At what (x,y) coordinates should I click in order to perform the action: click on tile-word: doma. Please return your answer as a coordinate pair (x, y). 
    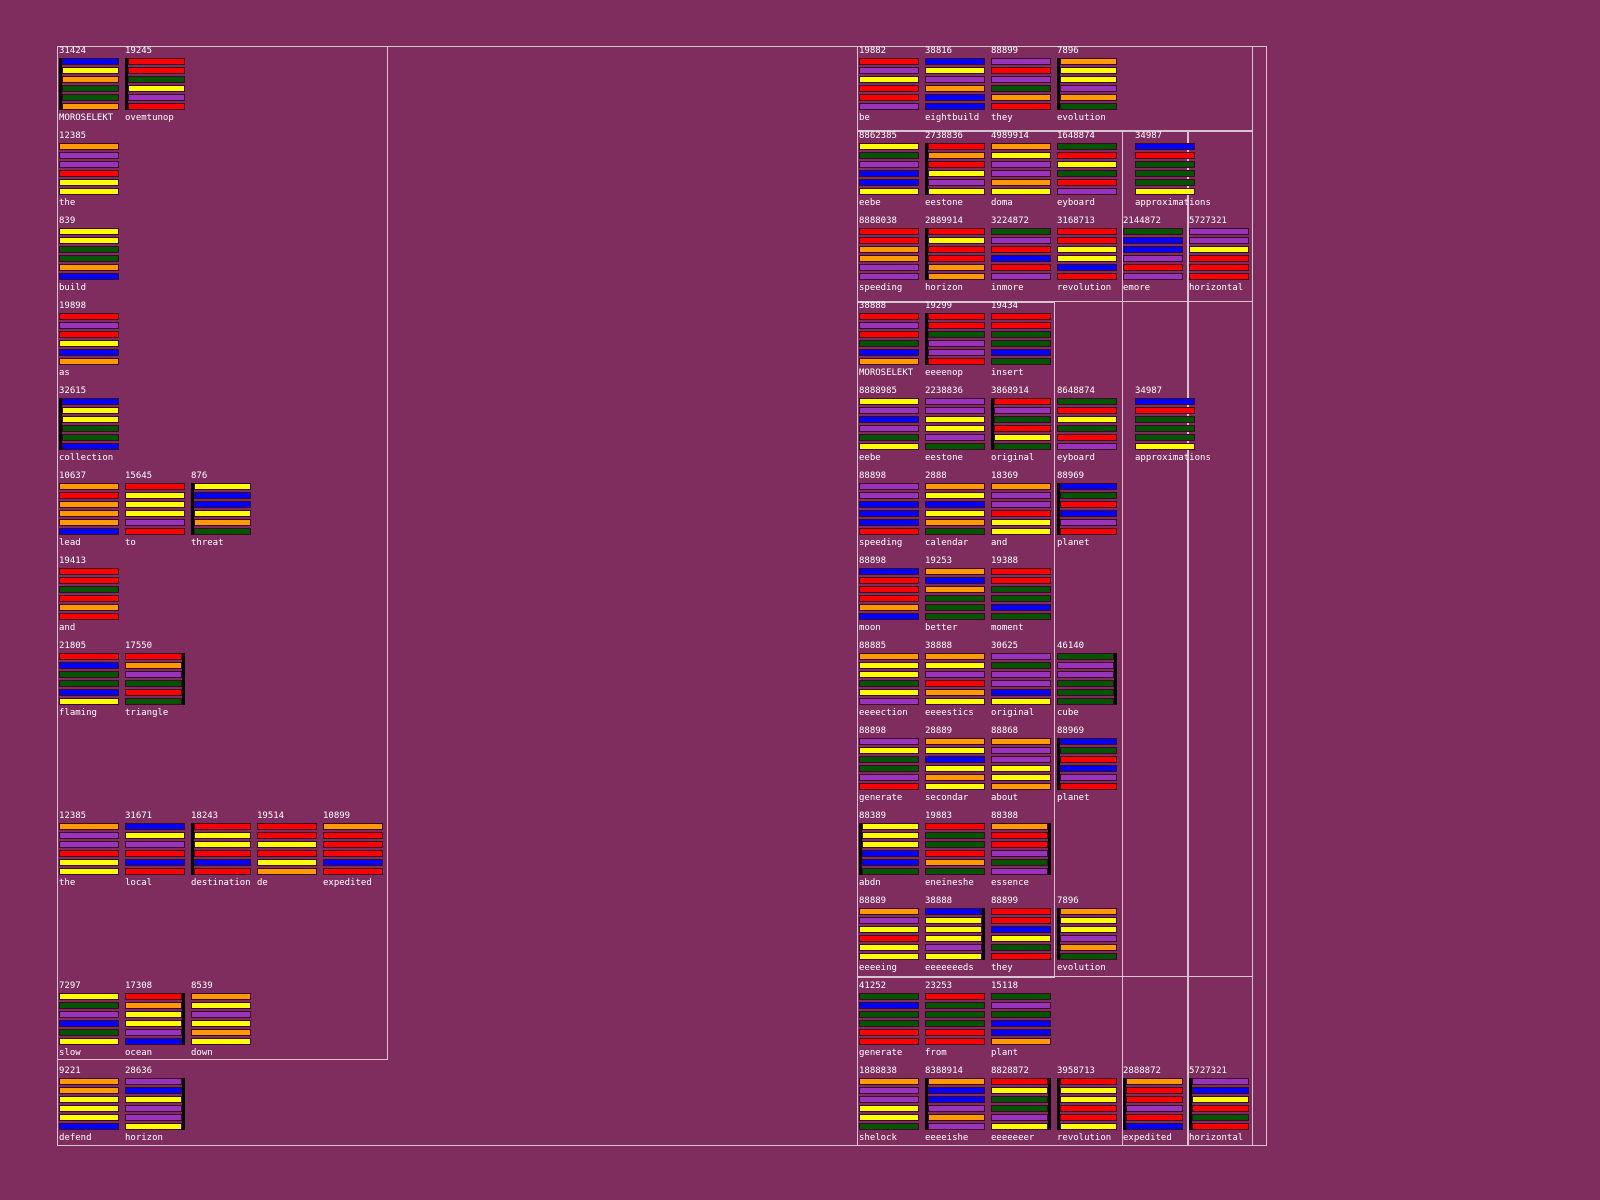
    Looking at the image, I should click on (1002, 203).